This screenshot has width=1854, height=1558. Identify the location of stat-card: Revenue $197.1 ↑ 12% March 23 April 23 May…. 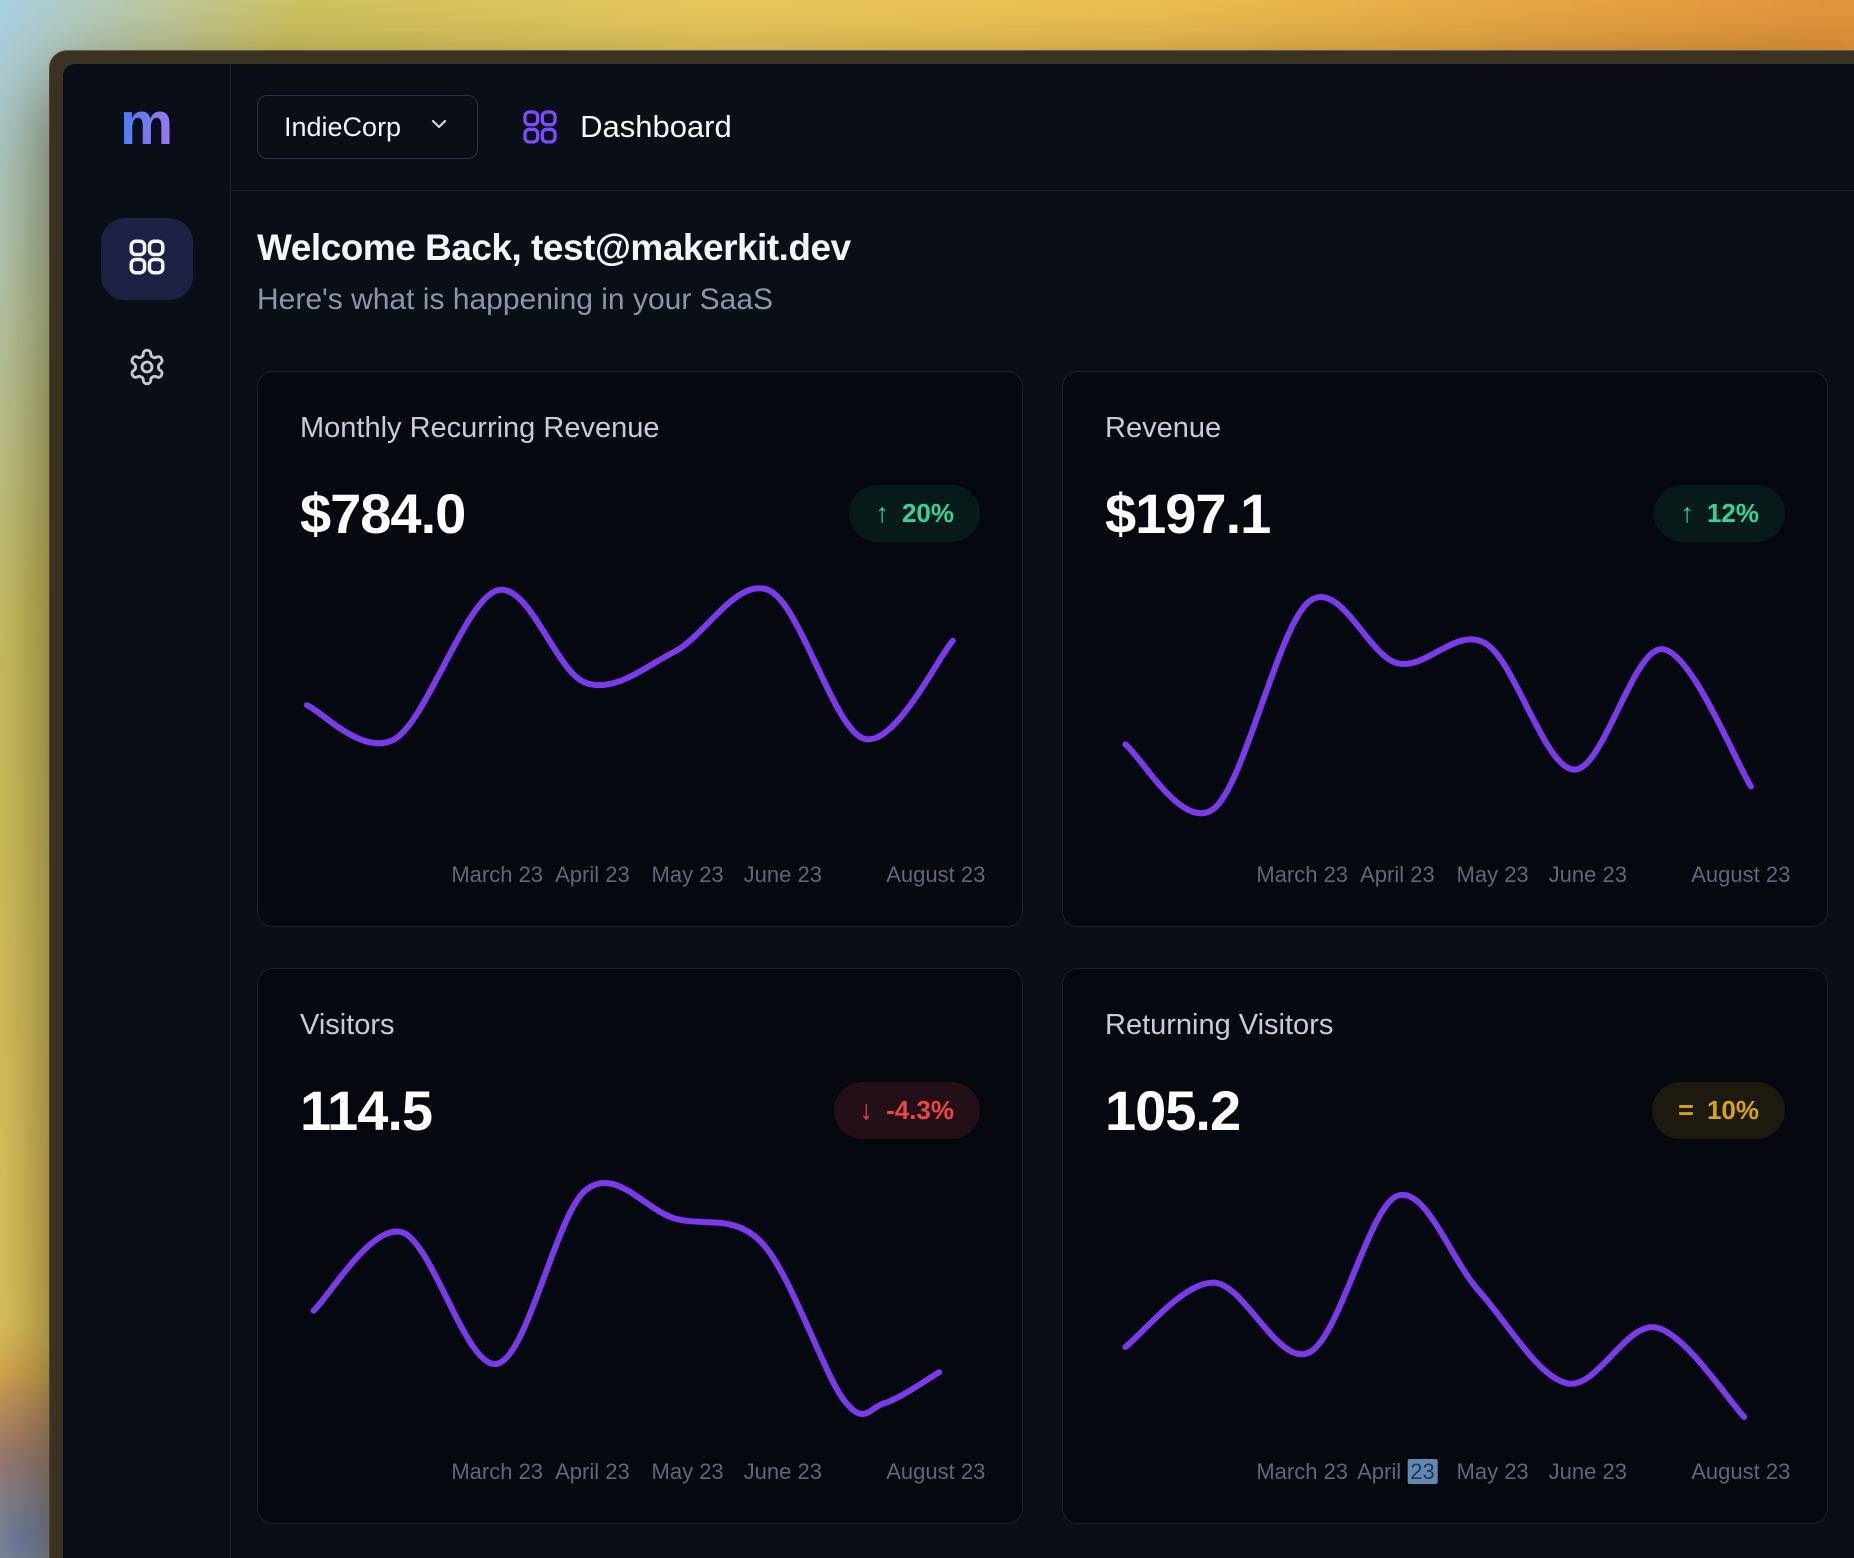
(1445, 649).